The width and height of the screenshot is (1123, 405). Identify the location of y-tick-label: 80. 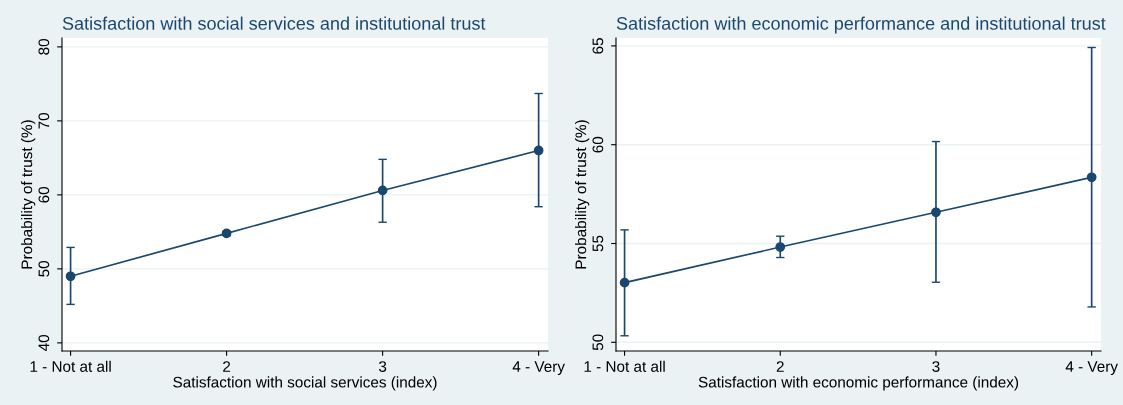
(44, 46).